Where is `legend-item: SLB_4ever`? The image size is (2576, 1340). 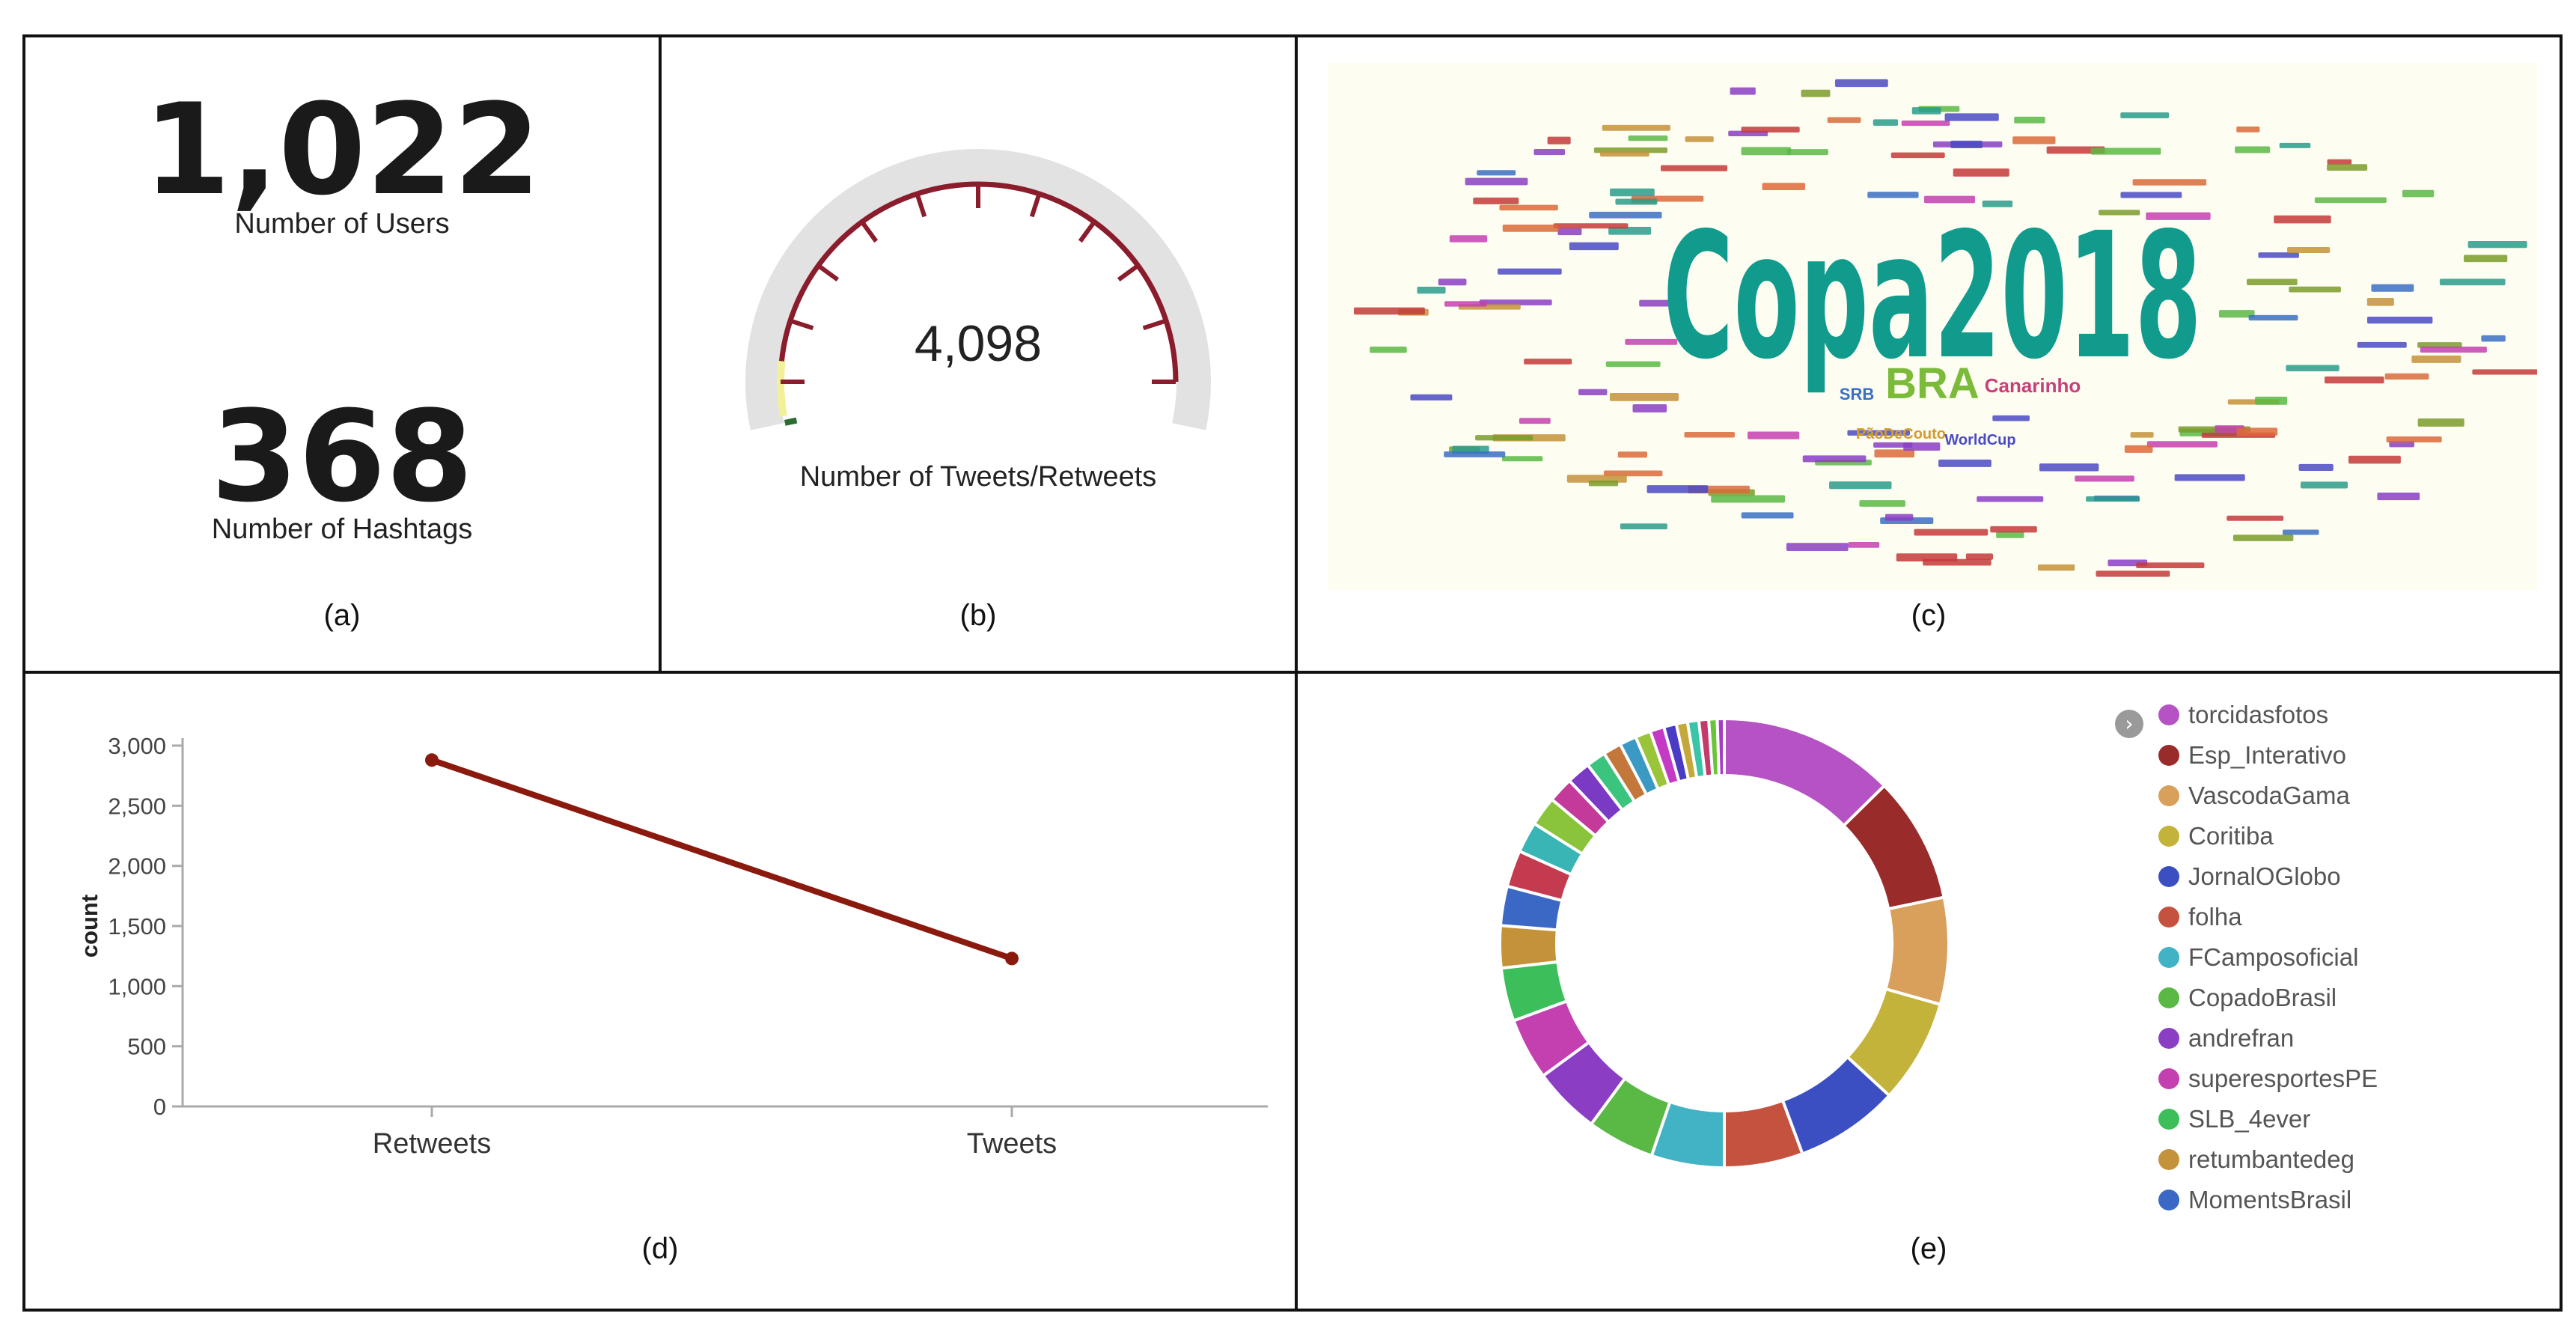
legend-item: SLB_4ever is located at coordinates (2234, 1119).